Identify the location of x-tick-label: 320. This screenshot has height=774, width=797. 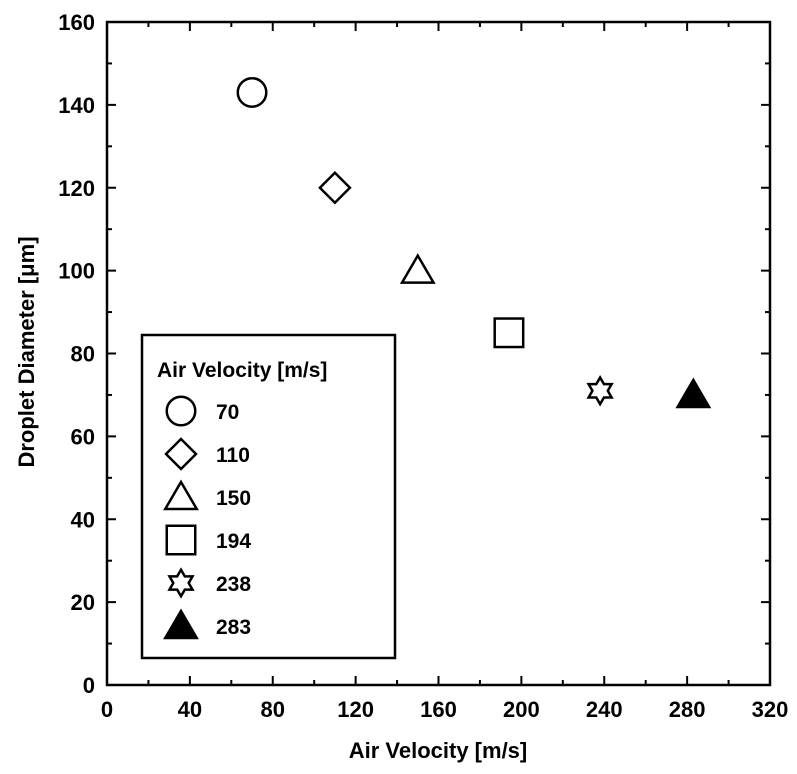
(770, 709).